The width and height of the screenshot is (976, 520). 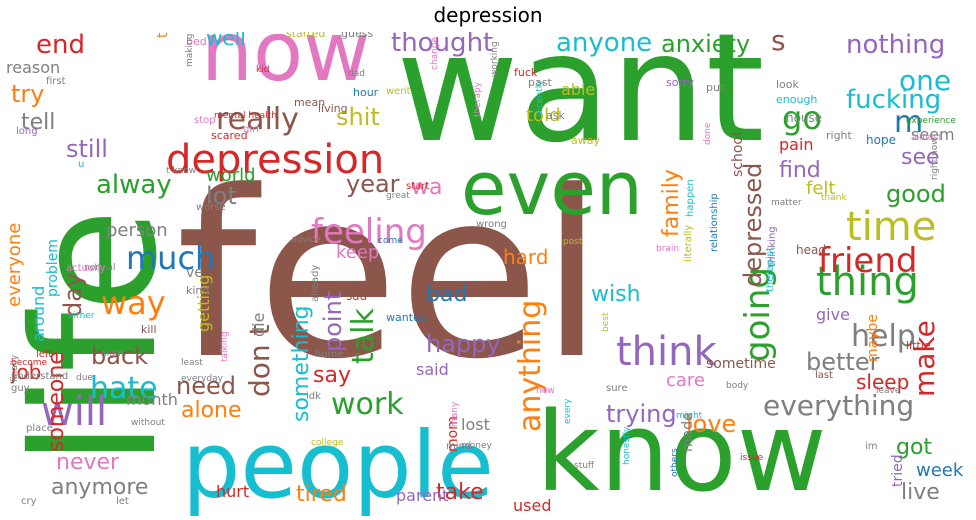 I want to click on word-feeling: feeling, so click(x=369, y=232).